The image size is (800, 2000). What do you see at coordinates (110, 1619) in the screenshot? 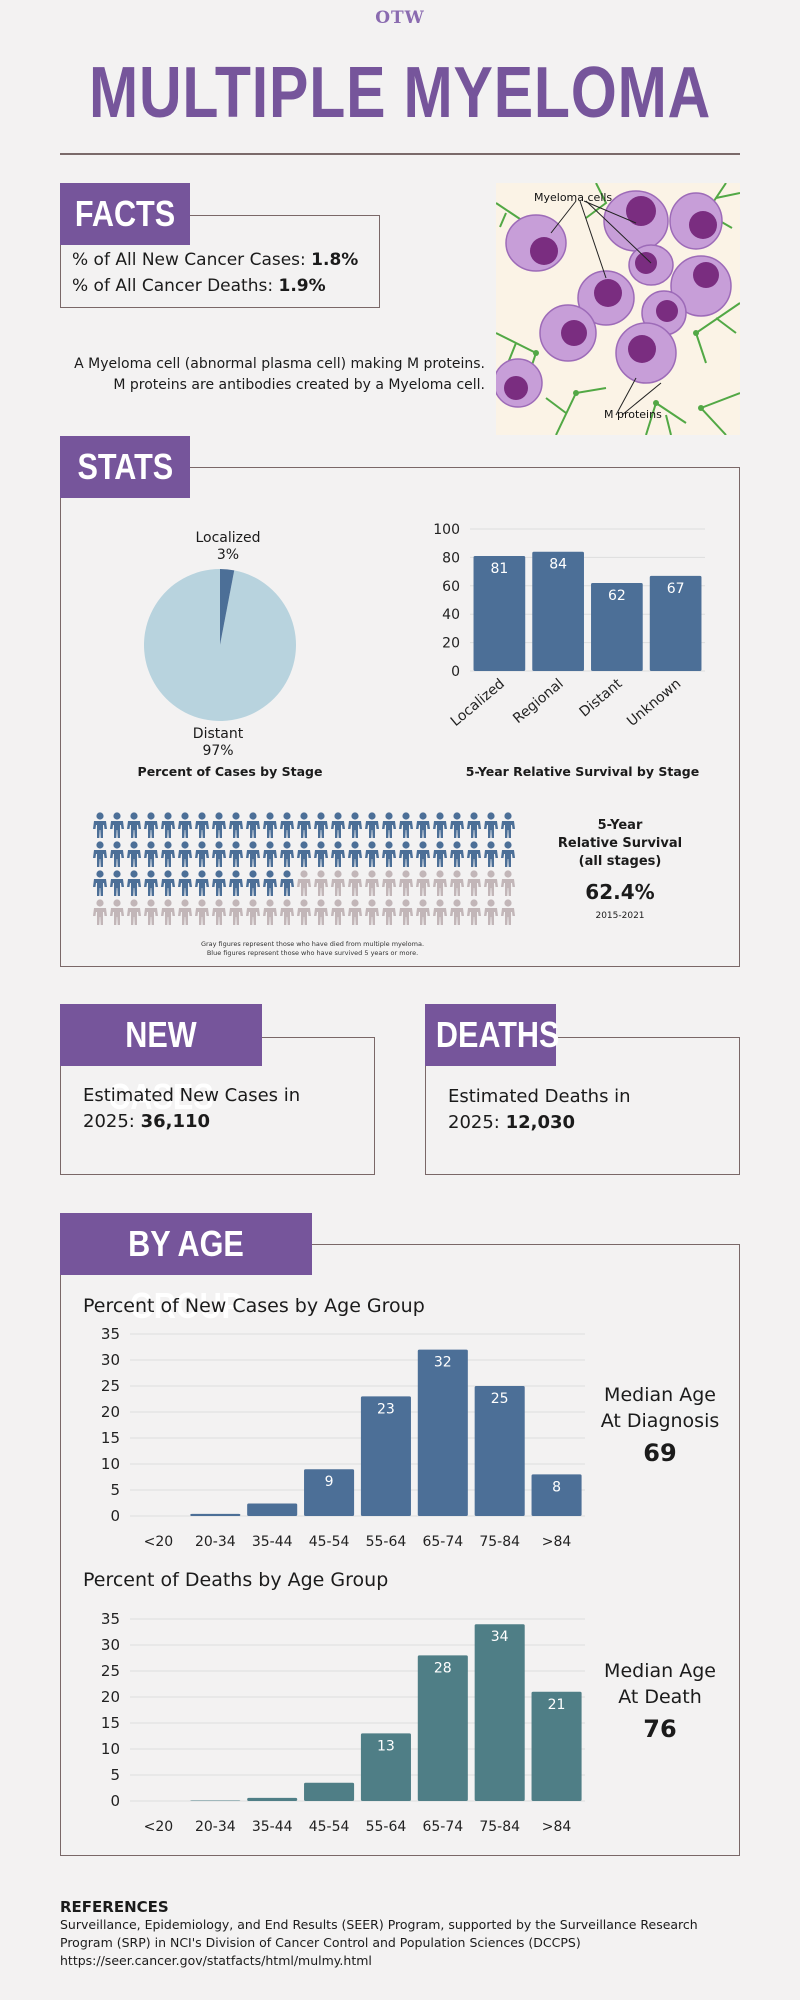
I see `y-tick-label: 35` at bounding box center [110, 1619].